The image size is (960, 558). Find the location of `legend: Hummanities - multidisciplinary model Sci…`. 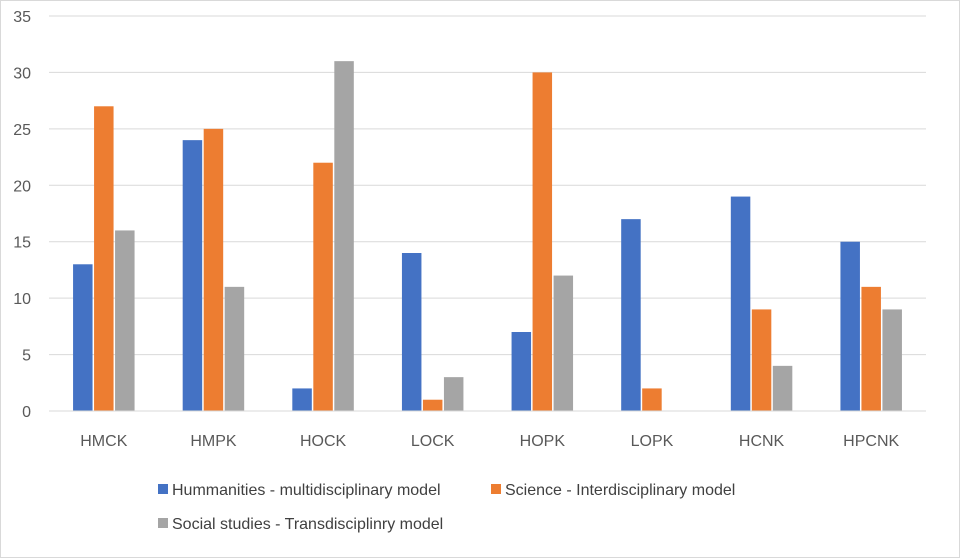

legend: Hummanities - multidisciplinary model Sci… is located at coordinates (446, 507).